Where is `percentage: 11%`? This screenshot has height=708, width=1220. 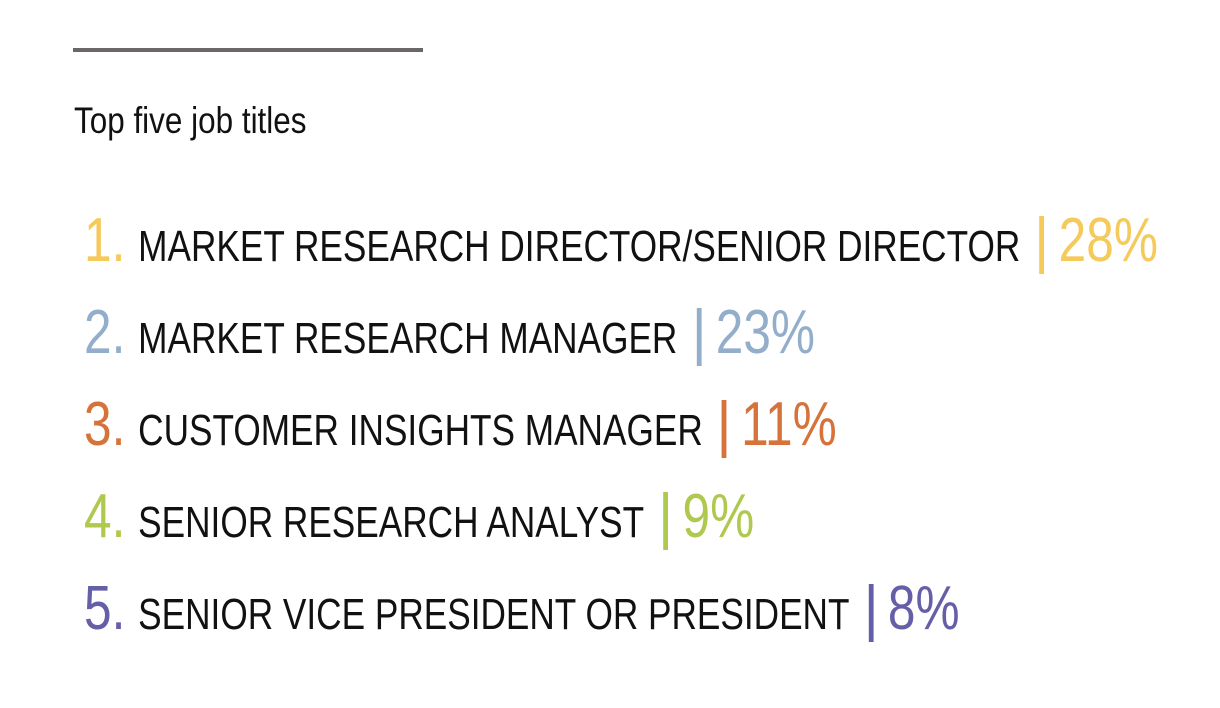
percentage: 11% is located at coordinates (789, 424).